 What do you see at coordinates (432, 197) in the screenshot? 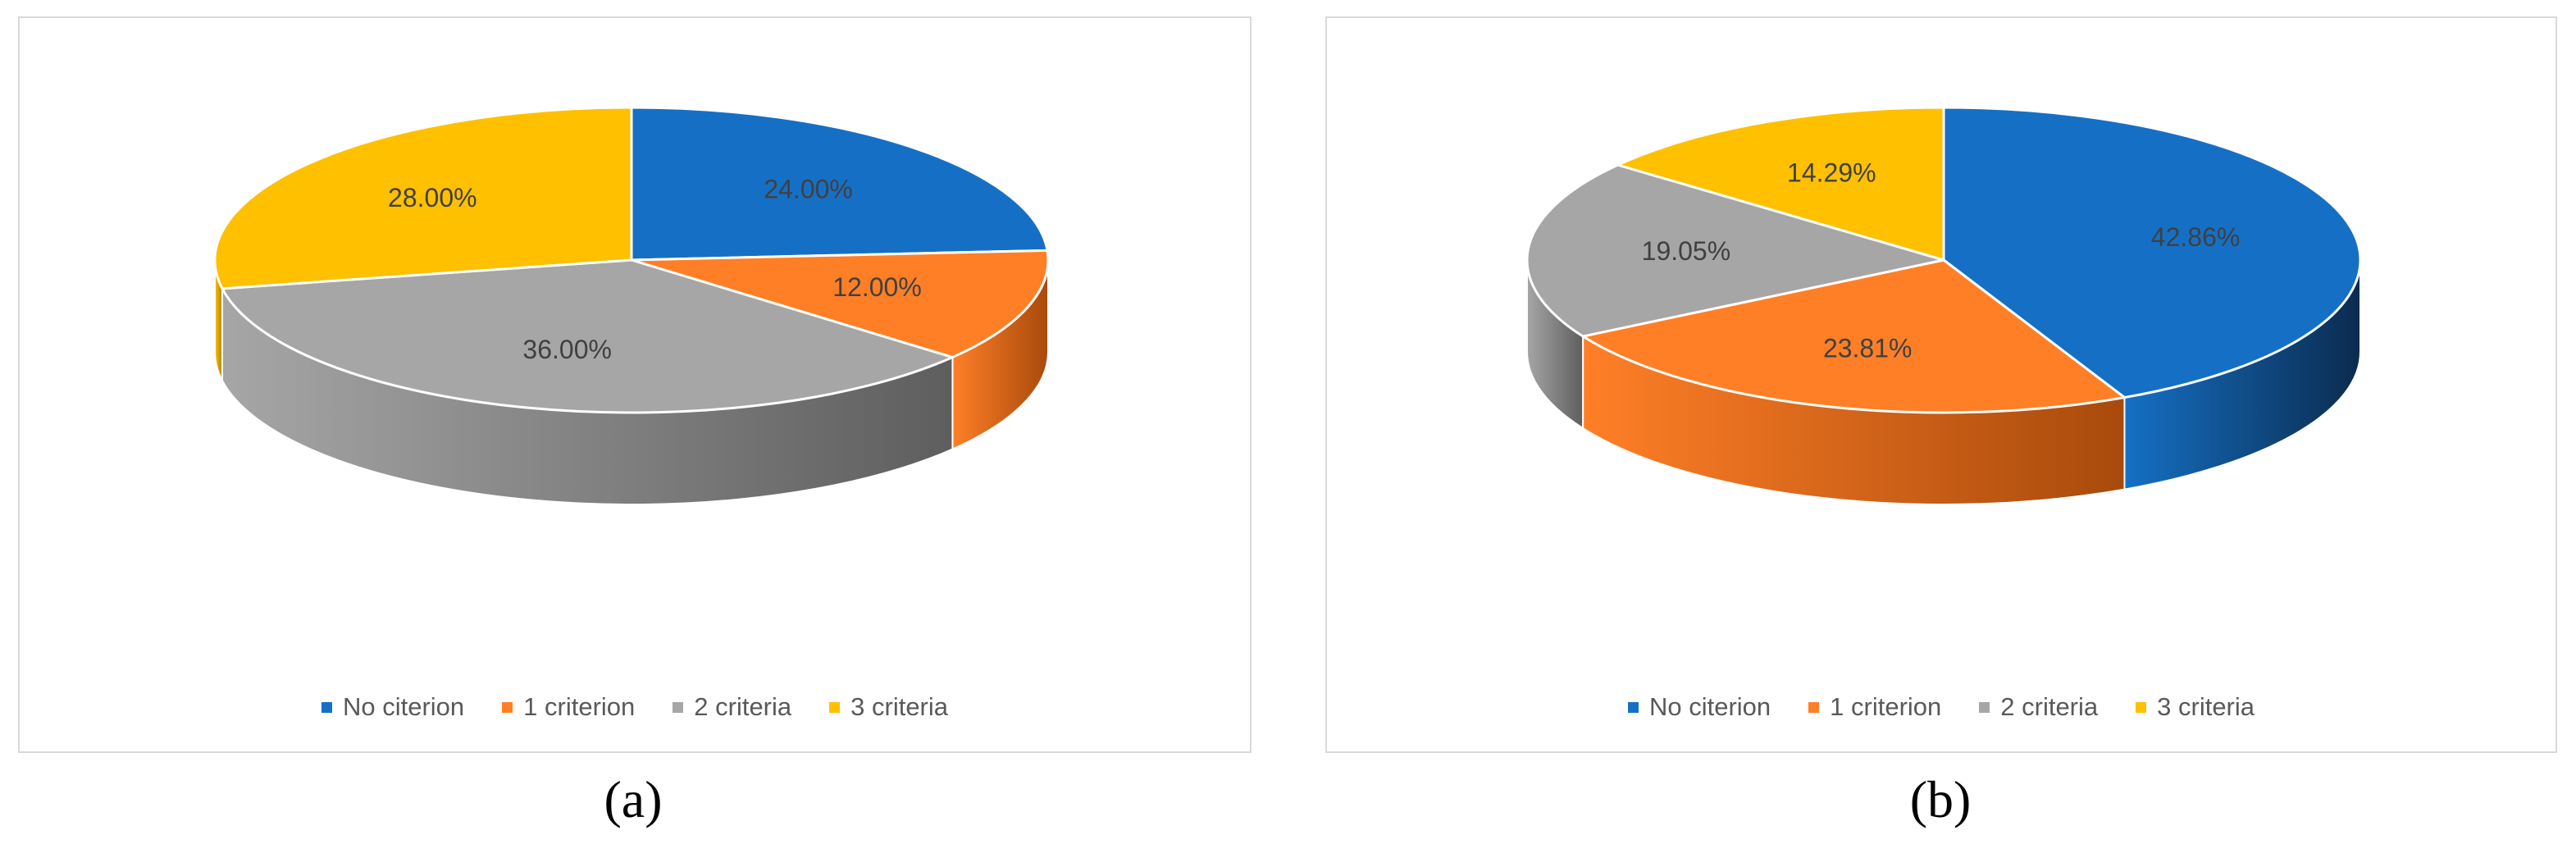
I see `data-label-3-criteria: 28.00%` at bounding box center [432, 197].